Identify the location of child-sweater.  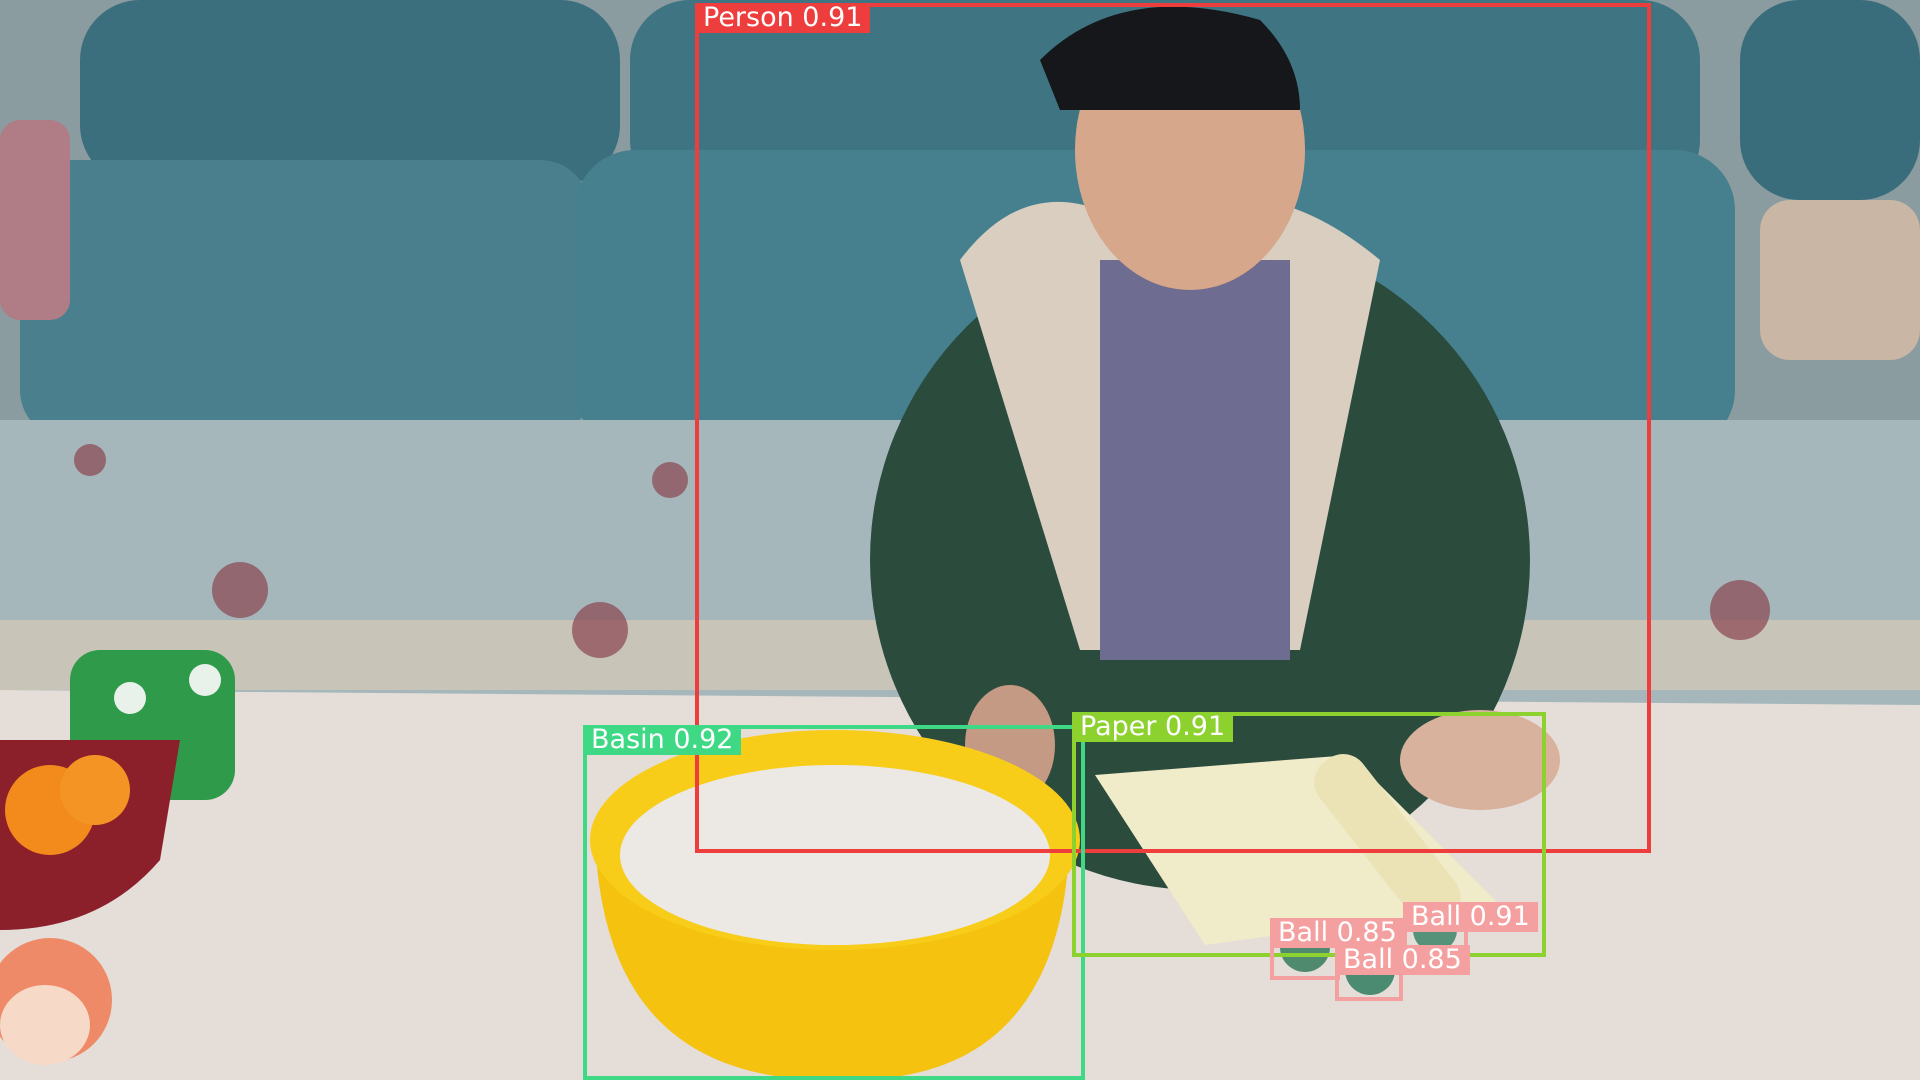
(1195, 460).